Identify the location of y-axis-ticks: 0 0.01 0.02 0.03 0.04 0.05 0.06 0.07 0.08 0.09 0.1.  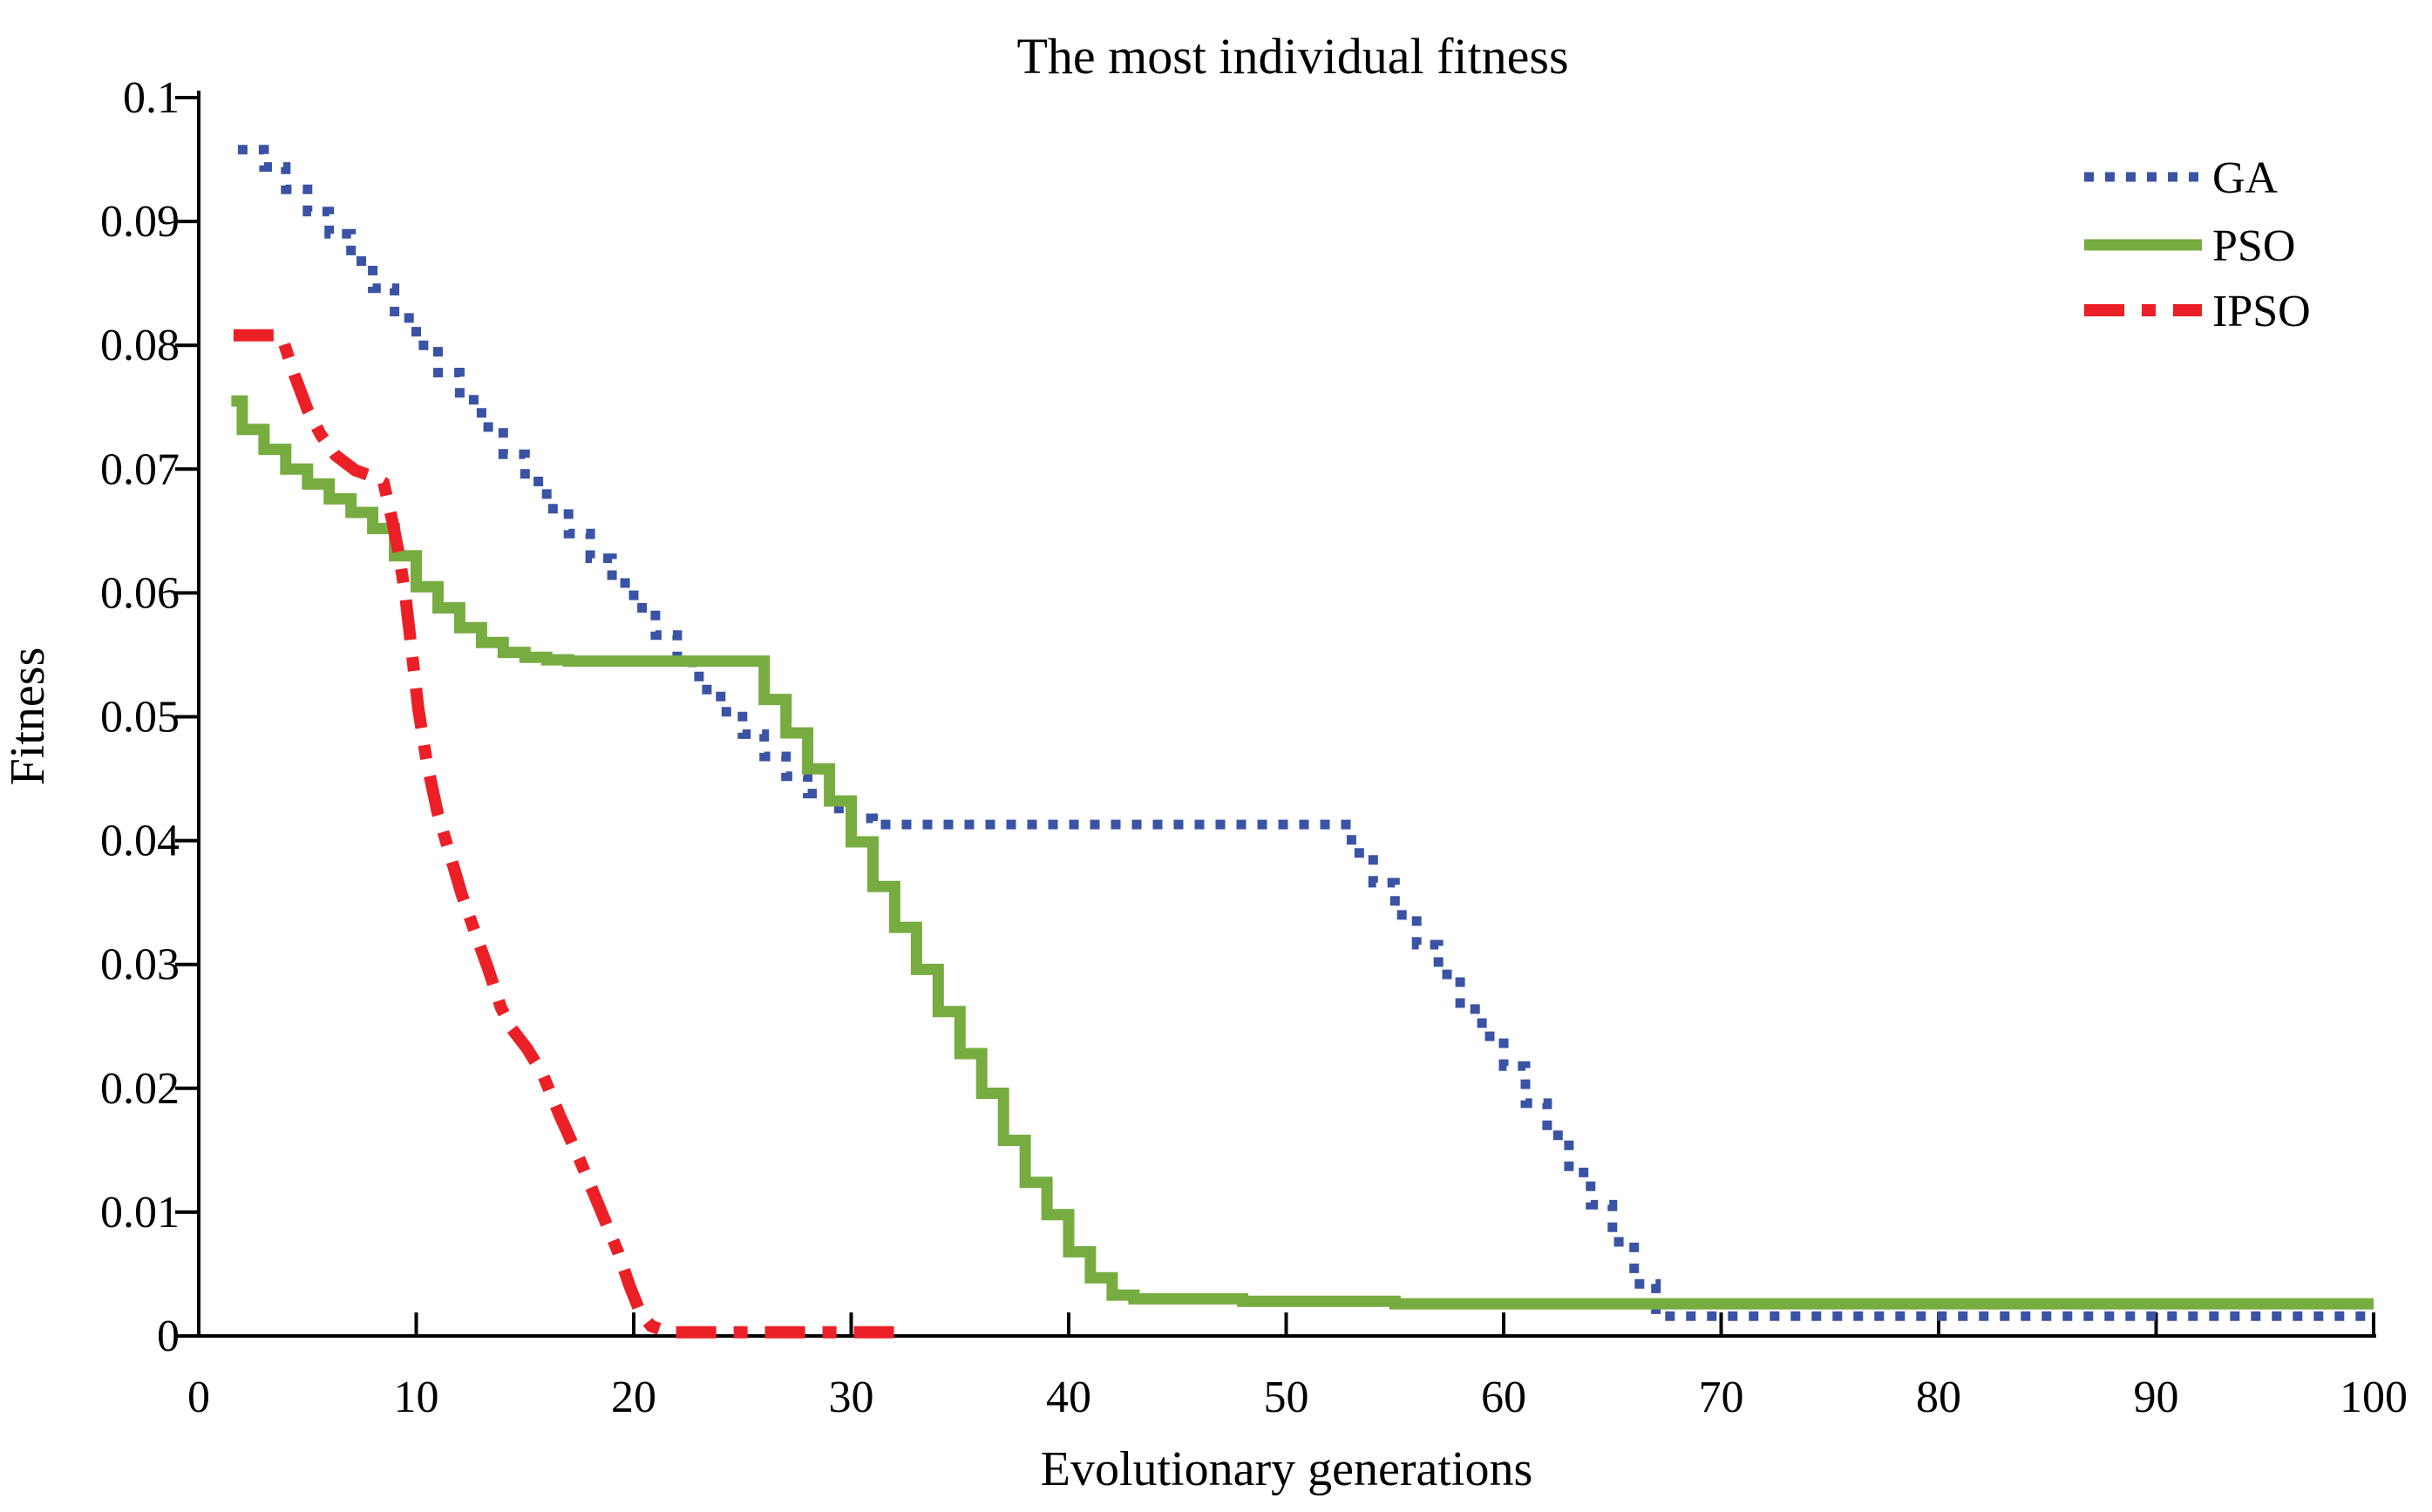
(149, 717).